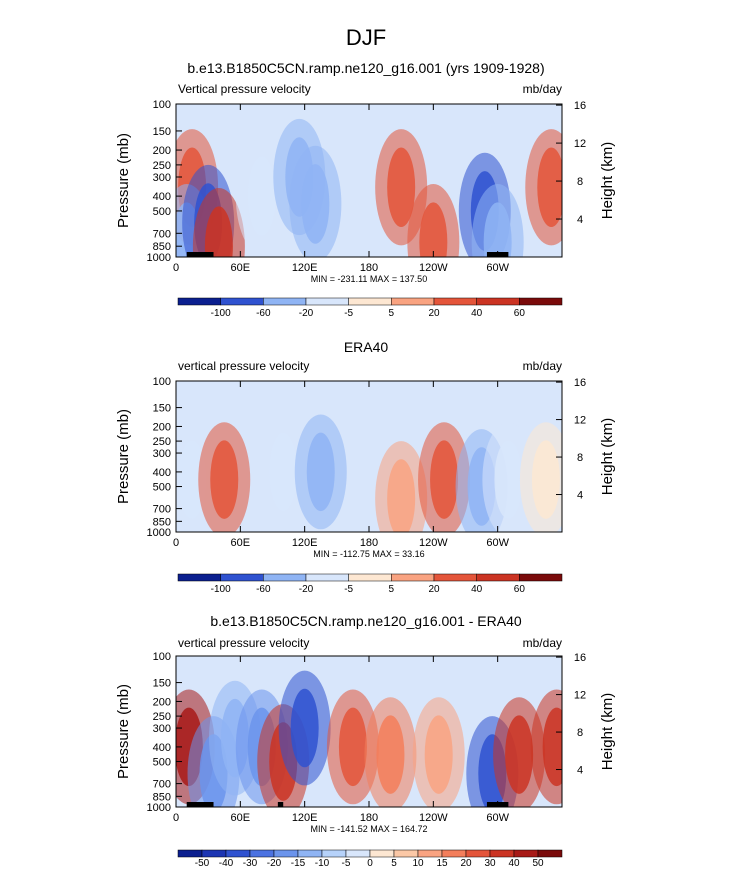  I want to click on colorbar-label: 50, so click(538, 863).